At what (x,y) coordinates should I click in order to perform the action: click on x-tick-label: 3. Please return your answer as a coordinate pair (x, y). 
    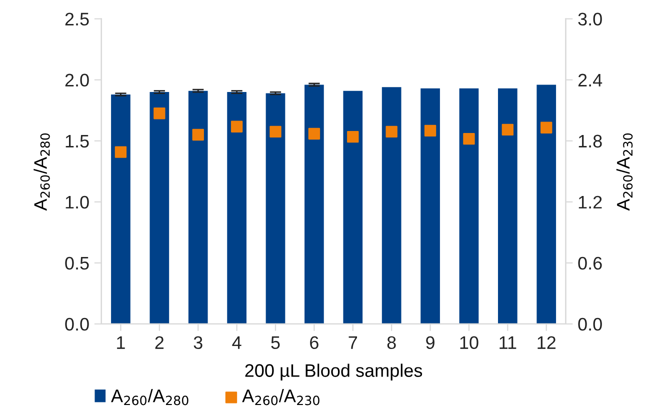
    Looking at the image, I should click on (198, 343).